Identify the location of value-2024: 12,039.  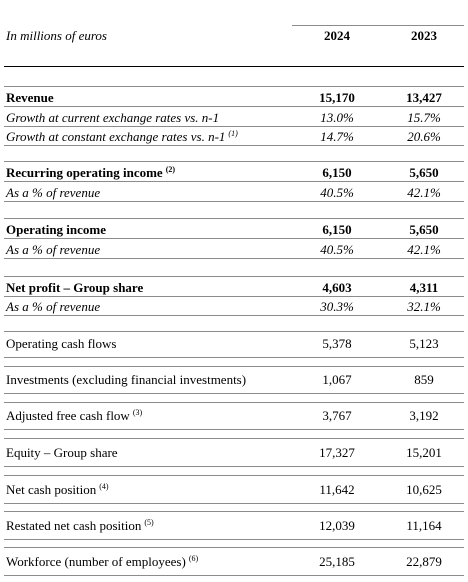
(337, 525).